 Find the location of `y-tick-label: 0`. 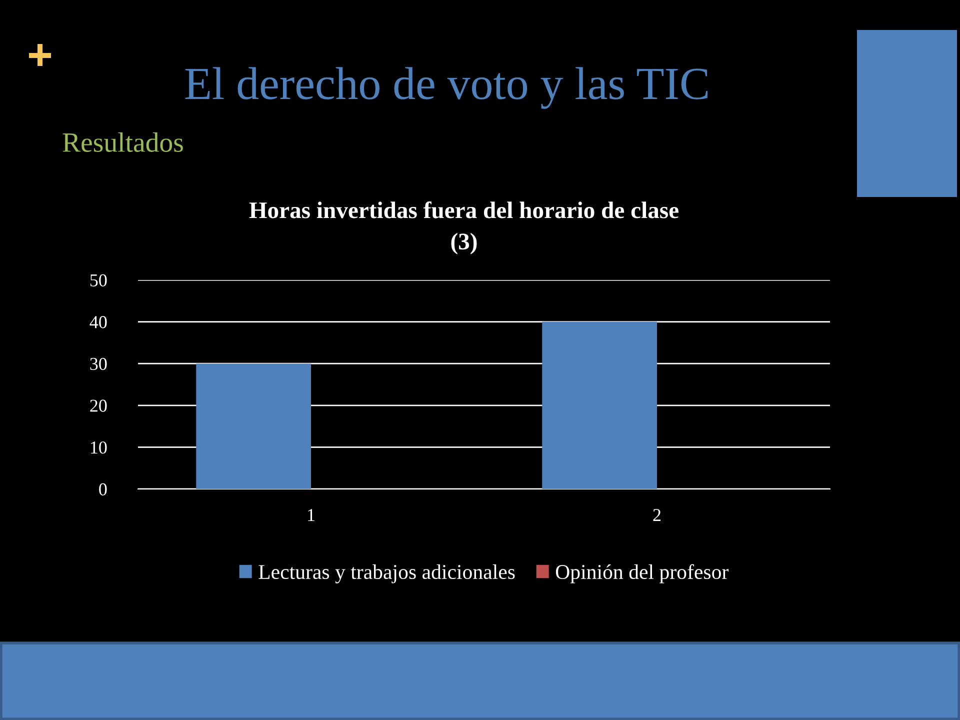

y-tick-label: 0 is located at coordinates (103, 489).